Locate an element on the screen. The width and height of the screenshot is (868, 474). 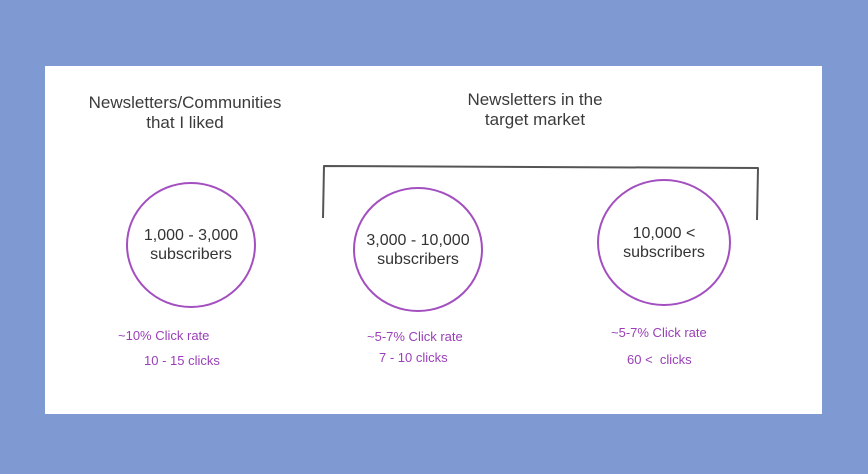
subscriber-range: 10,000 < is located at coordinates (664, 233).